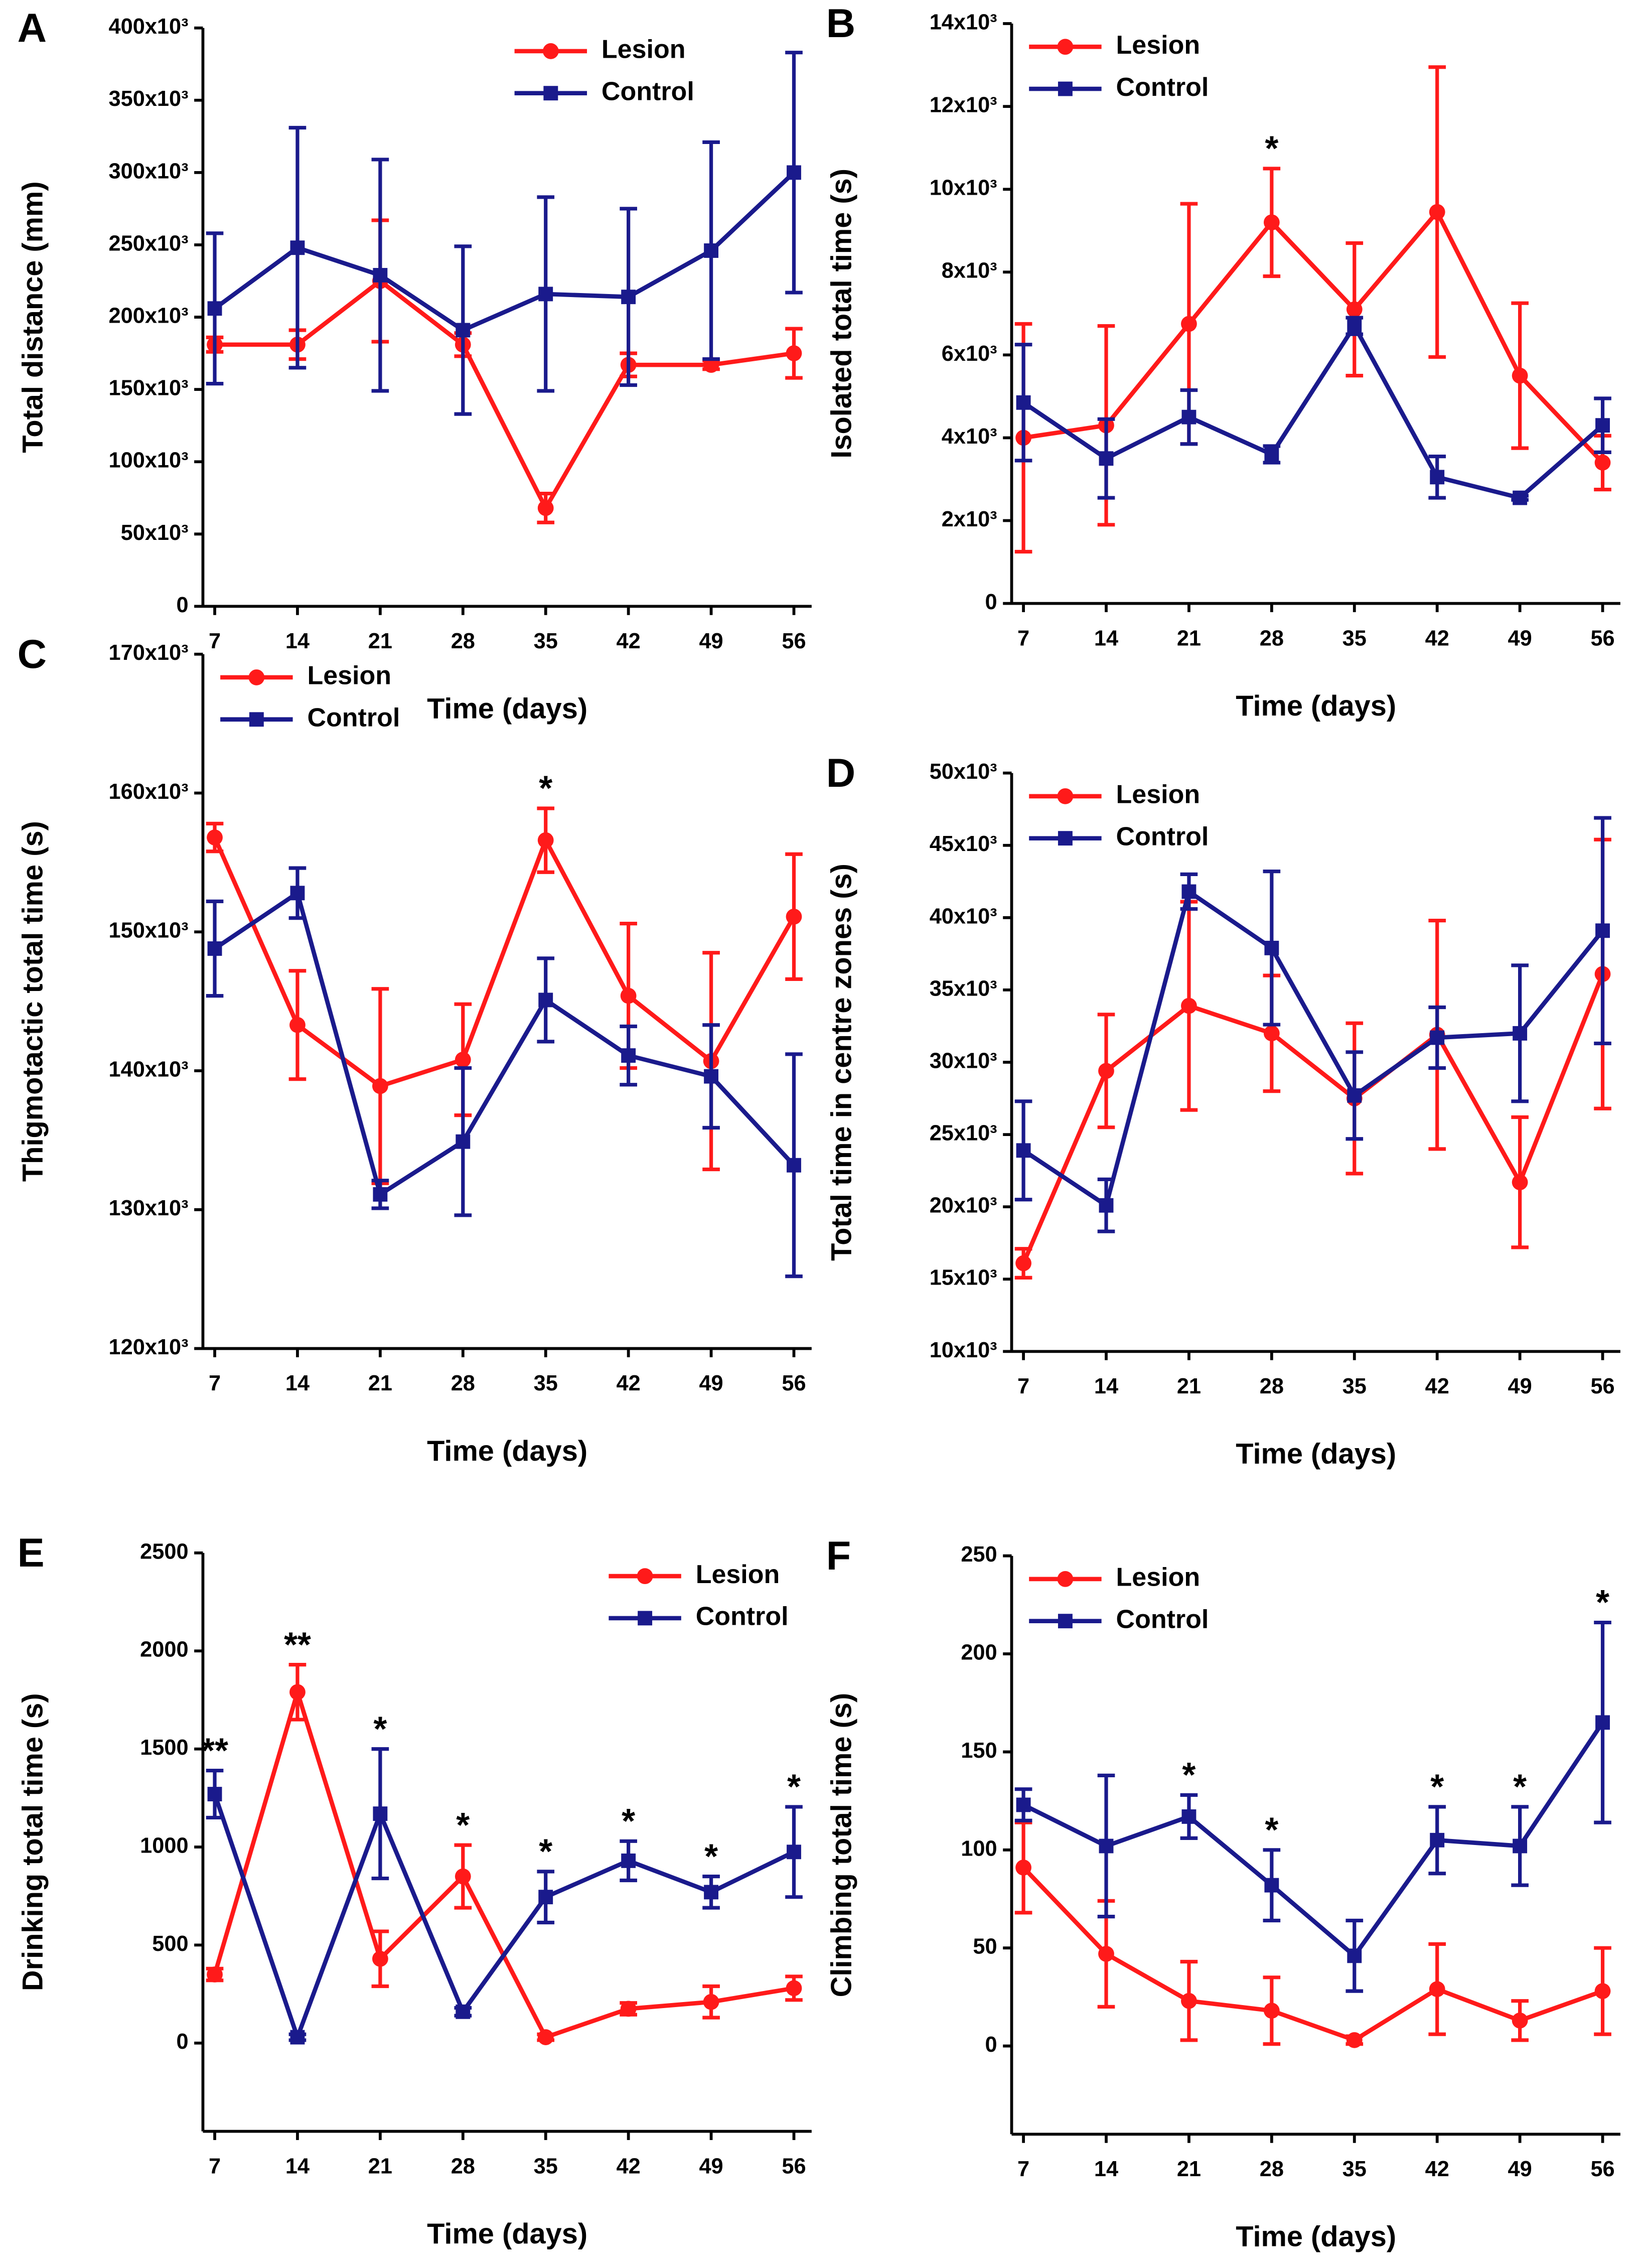 This screenshot has width=1645, height=2268. Describe the element at coordinates (970, 271) in the screenshot. I see `y-tick-label: 8x10³` at that location.